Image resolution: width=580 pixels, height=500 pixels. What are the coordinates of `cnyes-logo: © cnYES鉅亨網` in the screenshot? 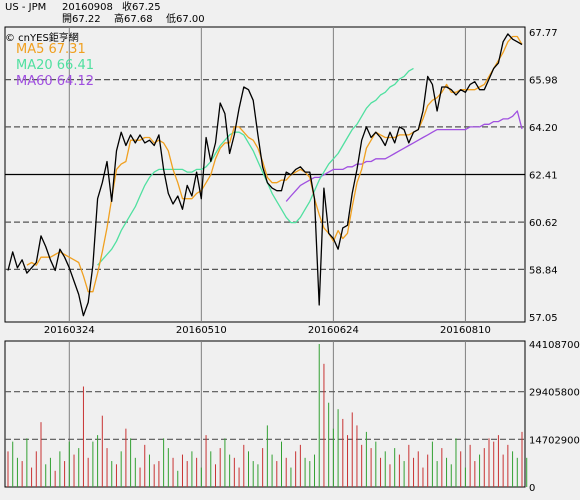 It's located at (42, 38).